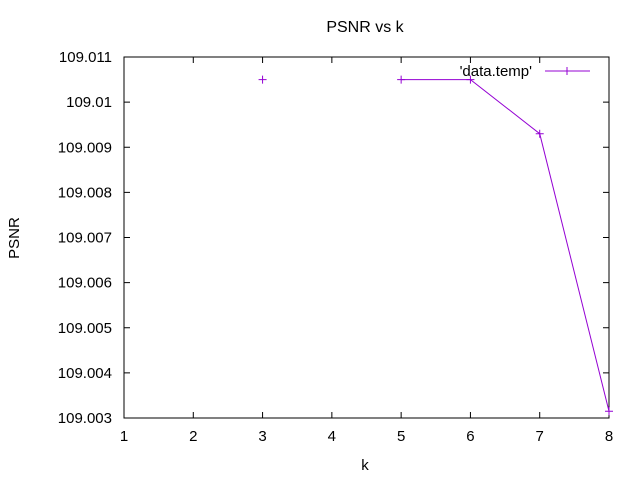 The image size is (640, 480). I want to click on x-tick-label: 6, so click(470, 436).